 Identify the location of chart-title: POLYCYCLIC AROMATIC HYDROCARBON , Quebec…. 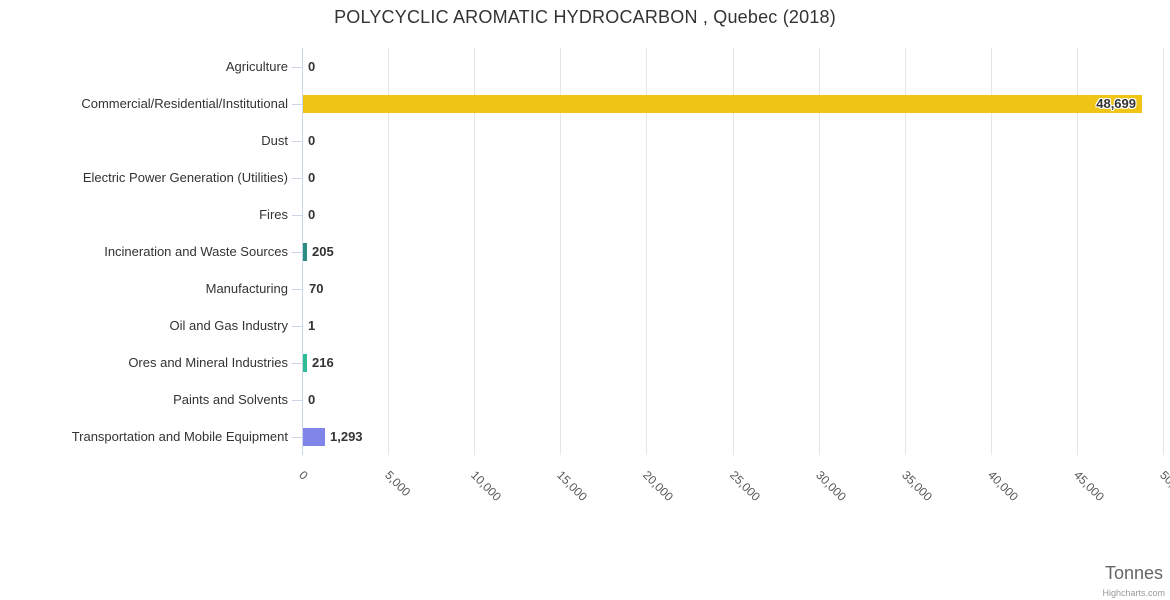
(585, 17).